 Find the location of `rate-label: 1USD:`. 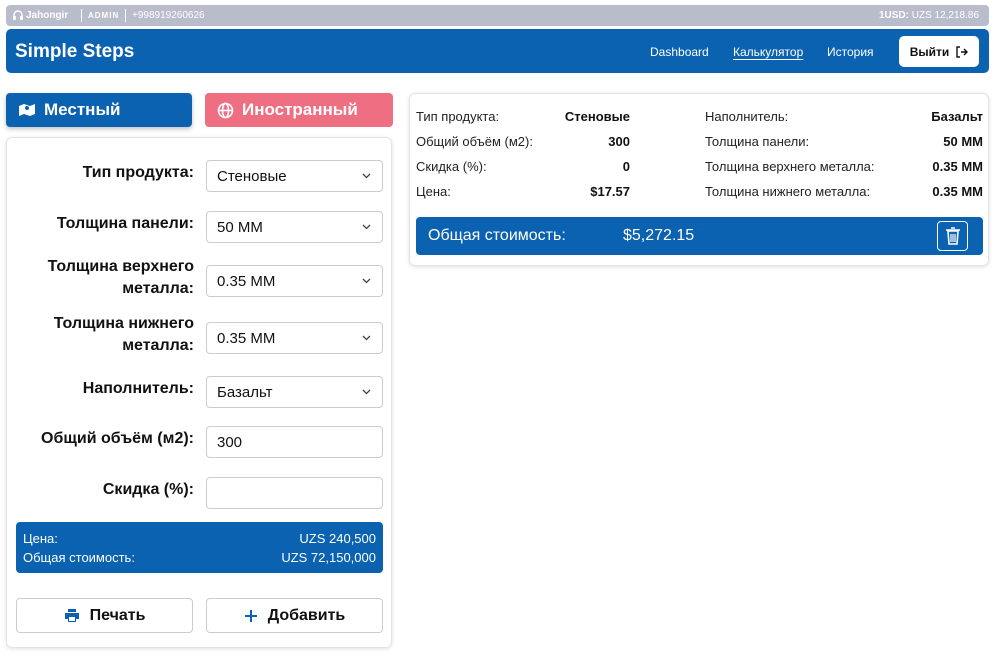

rate-label: 1USD: is located at coordinates (893, 15).